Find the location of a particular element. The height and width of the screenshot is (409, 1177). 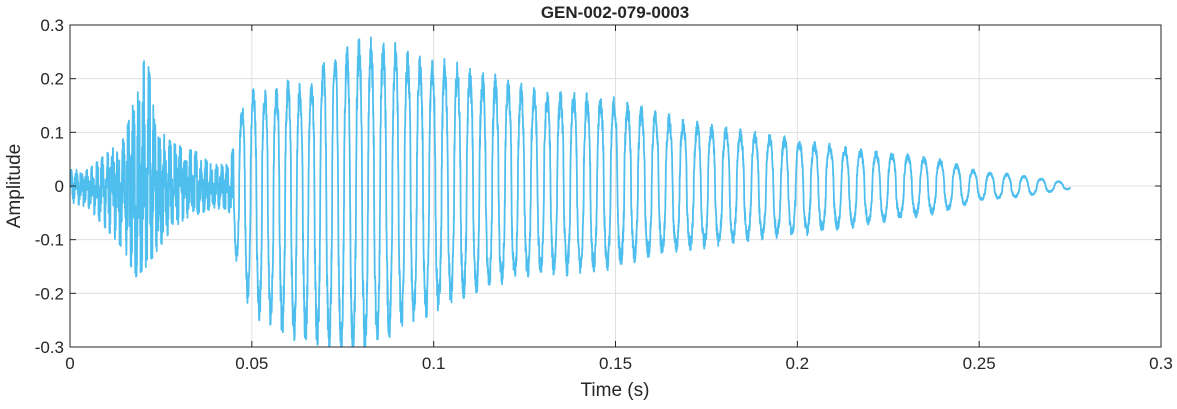

y-tick-label: 0 is located at coordinates (59, 186).